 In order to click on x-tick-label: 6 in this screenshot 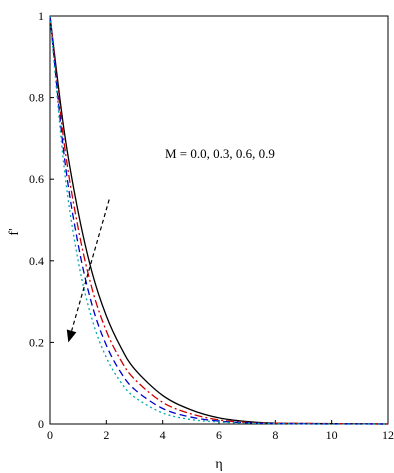, I will do `click(219, 435)`.